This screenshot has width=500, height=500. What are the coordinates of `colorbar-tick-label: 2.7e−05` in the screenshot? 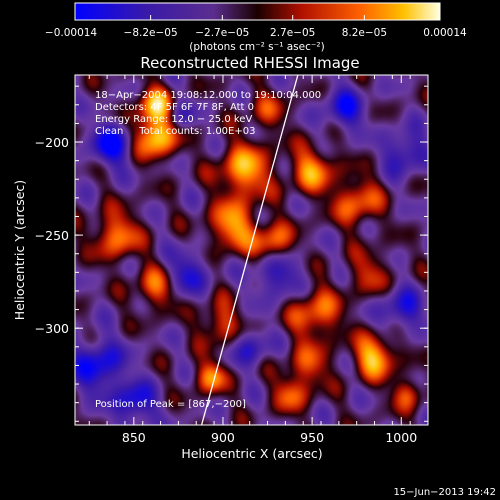 It's located at (292, 33).